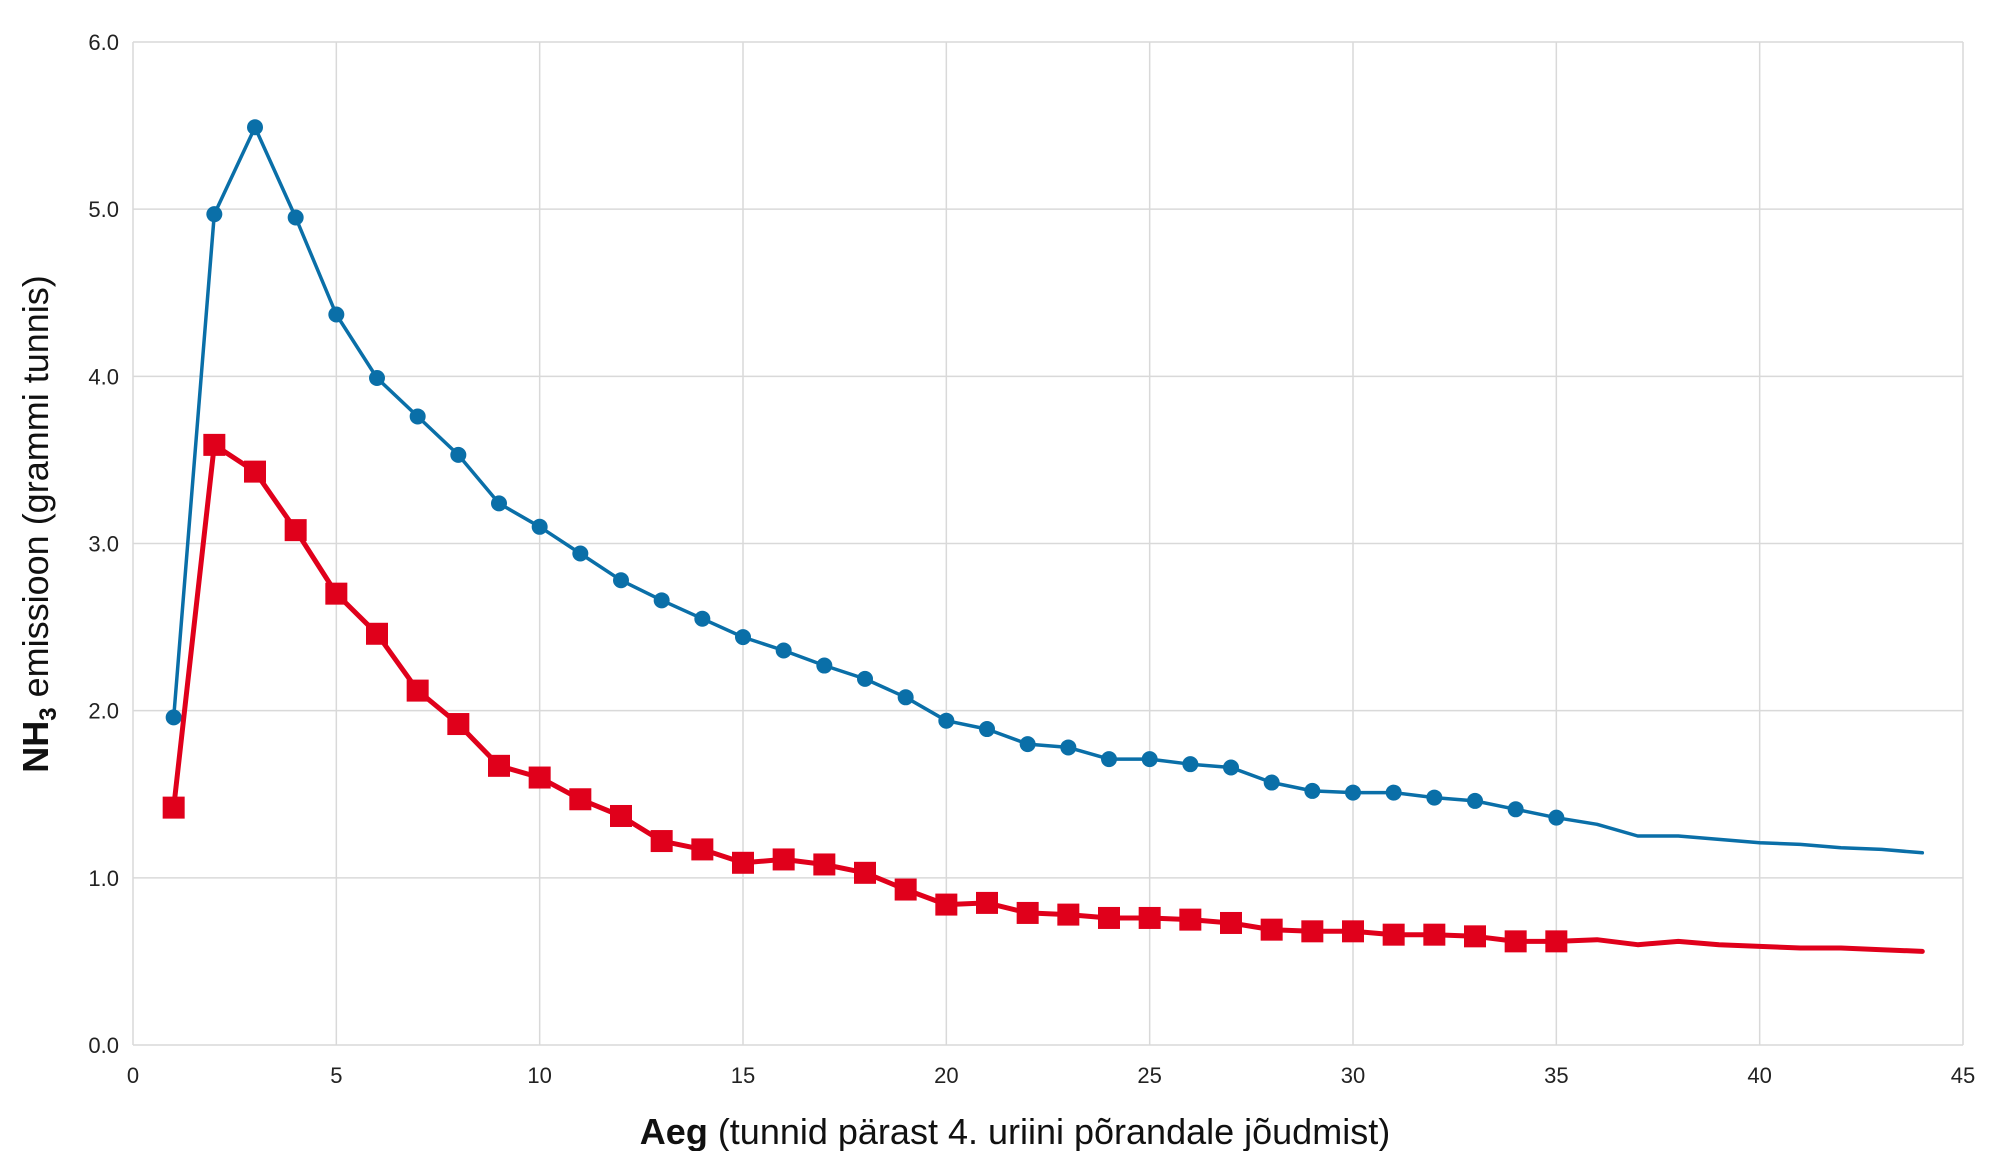 The width and height of the screenshot is (2000, 1151). I want to click on y-axis-title-rest: emissioon (grammi tunnis), so click(35, 491).